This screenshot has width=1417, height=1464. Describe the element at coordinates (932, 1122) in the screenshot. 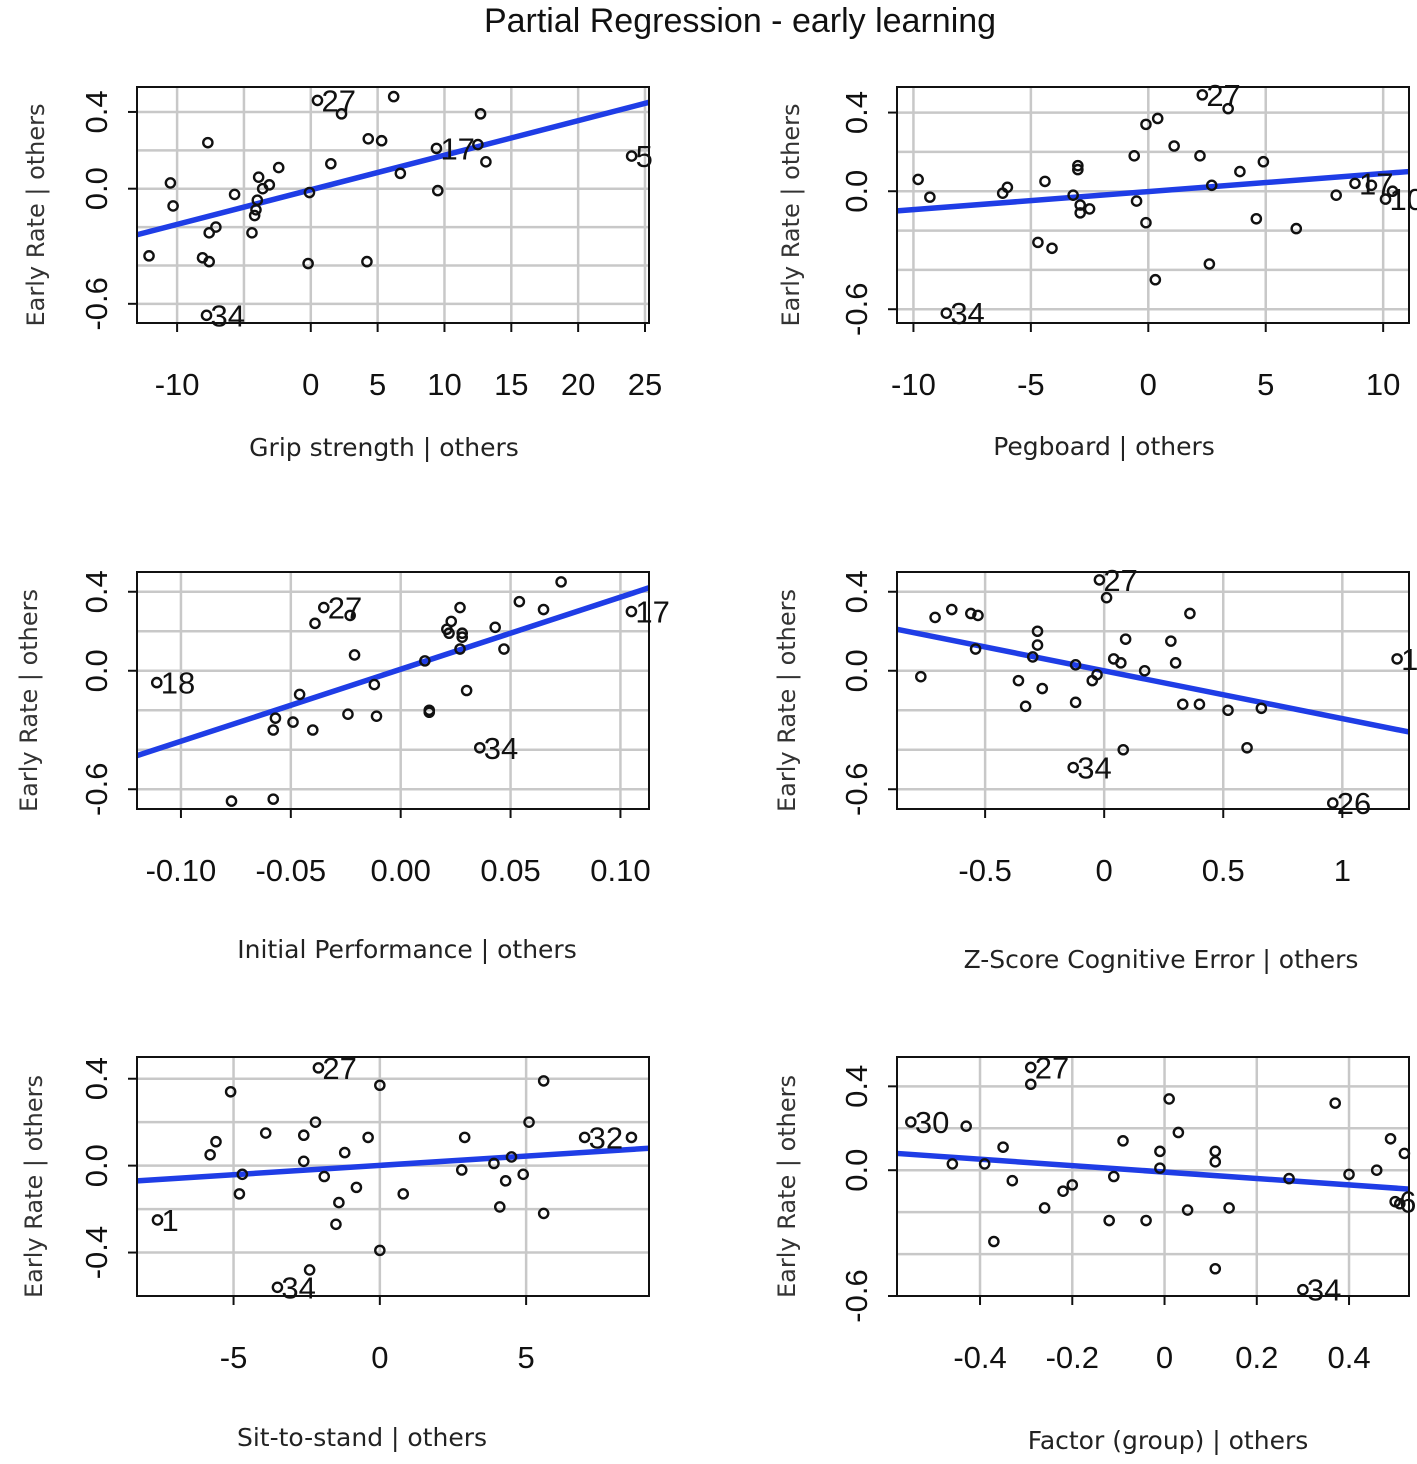

I see `point-label: 30` at that location.